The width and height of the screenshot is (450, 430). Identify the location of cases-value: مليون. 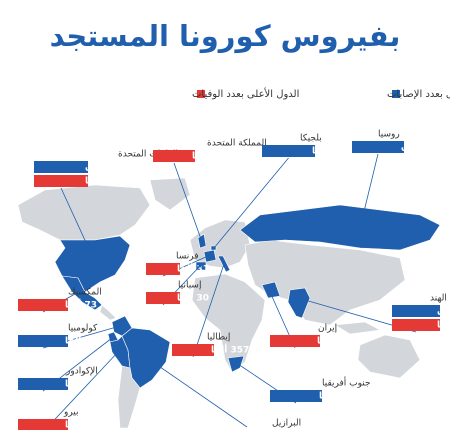
(414, 148).